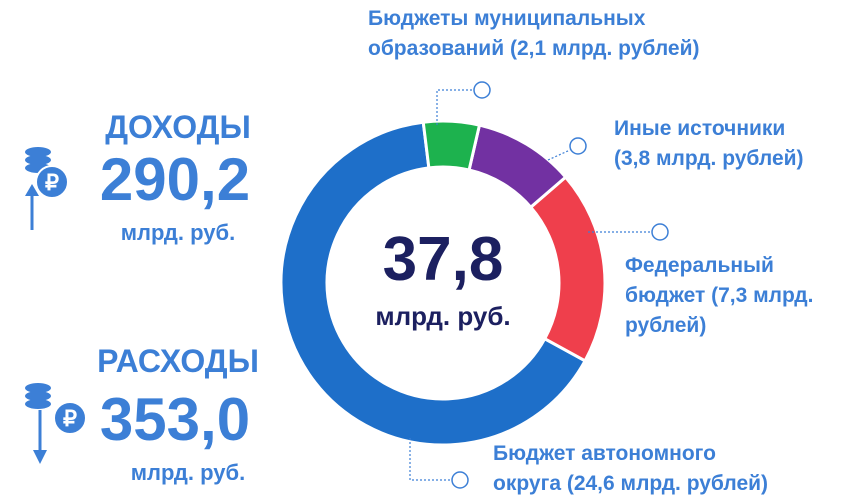 This screenshot has height=500, width=865. I want to click on expenses-title: РАСХОДЫ, so click(178, 361).